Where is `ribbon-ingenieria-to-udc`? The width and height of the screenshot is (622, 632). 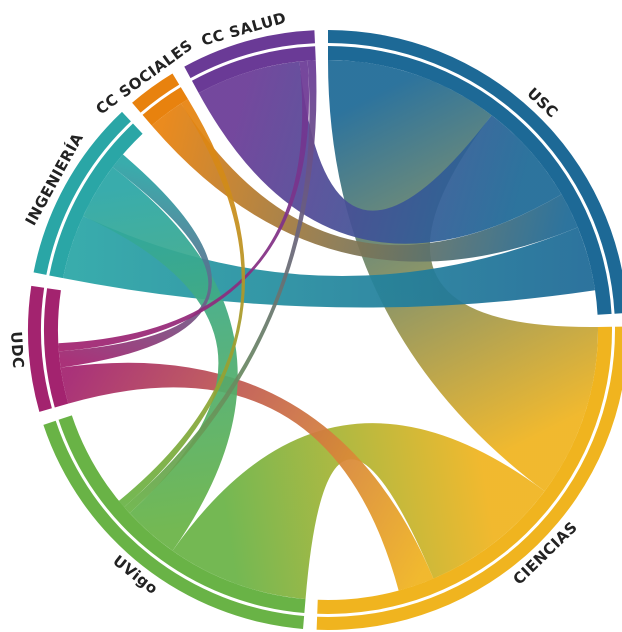 ribbon-ingenieria-to-udc is located at coordinates (135, 261).